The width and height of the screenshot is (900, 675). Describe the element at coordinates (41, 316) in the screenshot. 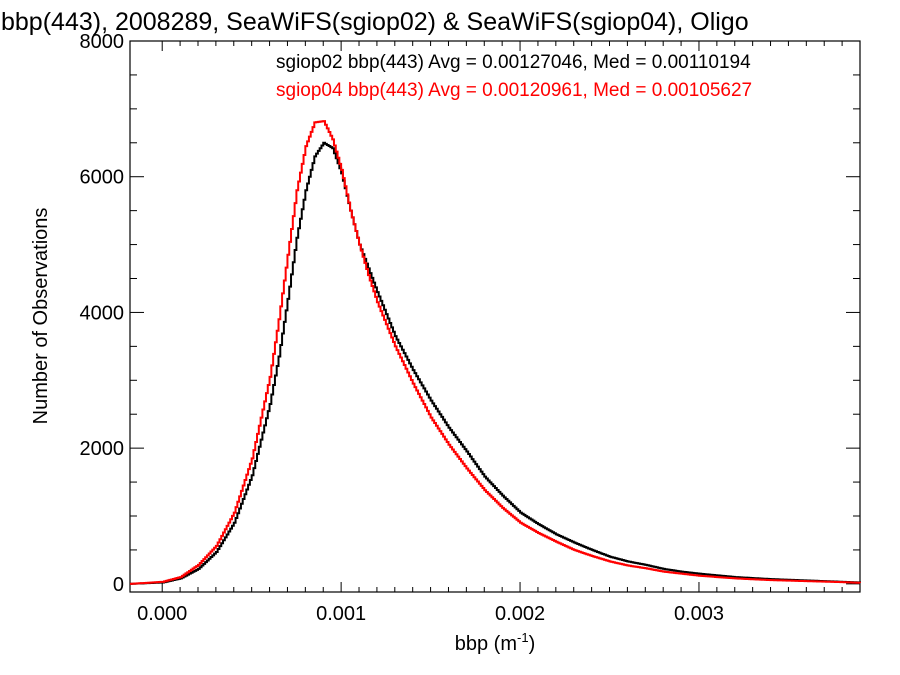

I see `y-axis-label: Number of Observations` at that location.